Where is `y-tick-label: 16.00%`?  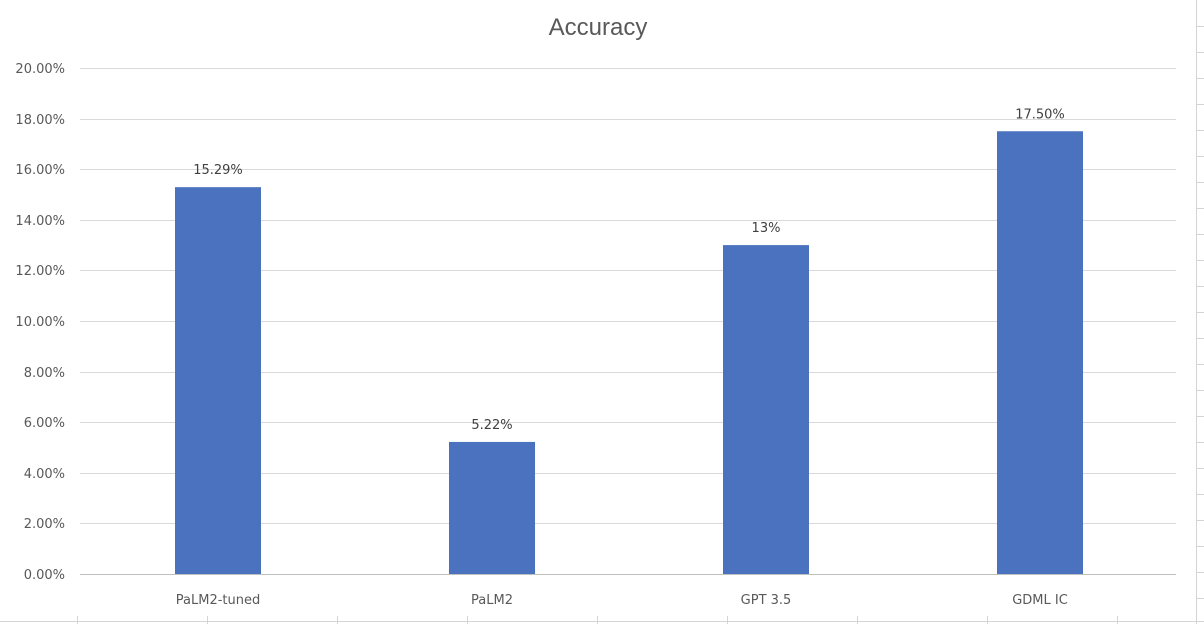 y-tick-label: 16.00% is located at coordinates (40, 170).